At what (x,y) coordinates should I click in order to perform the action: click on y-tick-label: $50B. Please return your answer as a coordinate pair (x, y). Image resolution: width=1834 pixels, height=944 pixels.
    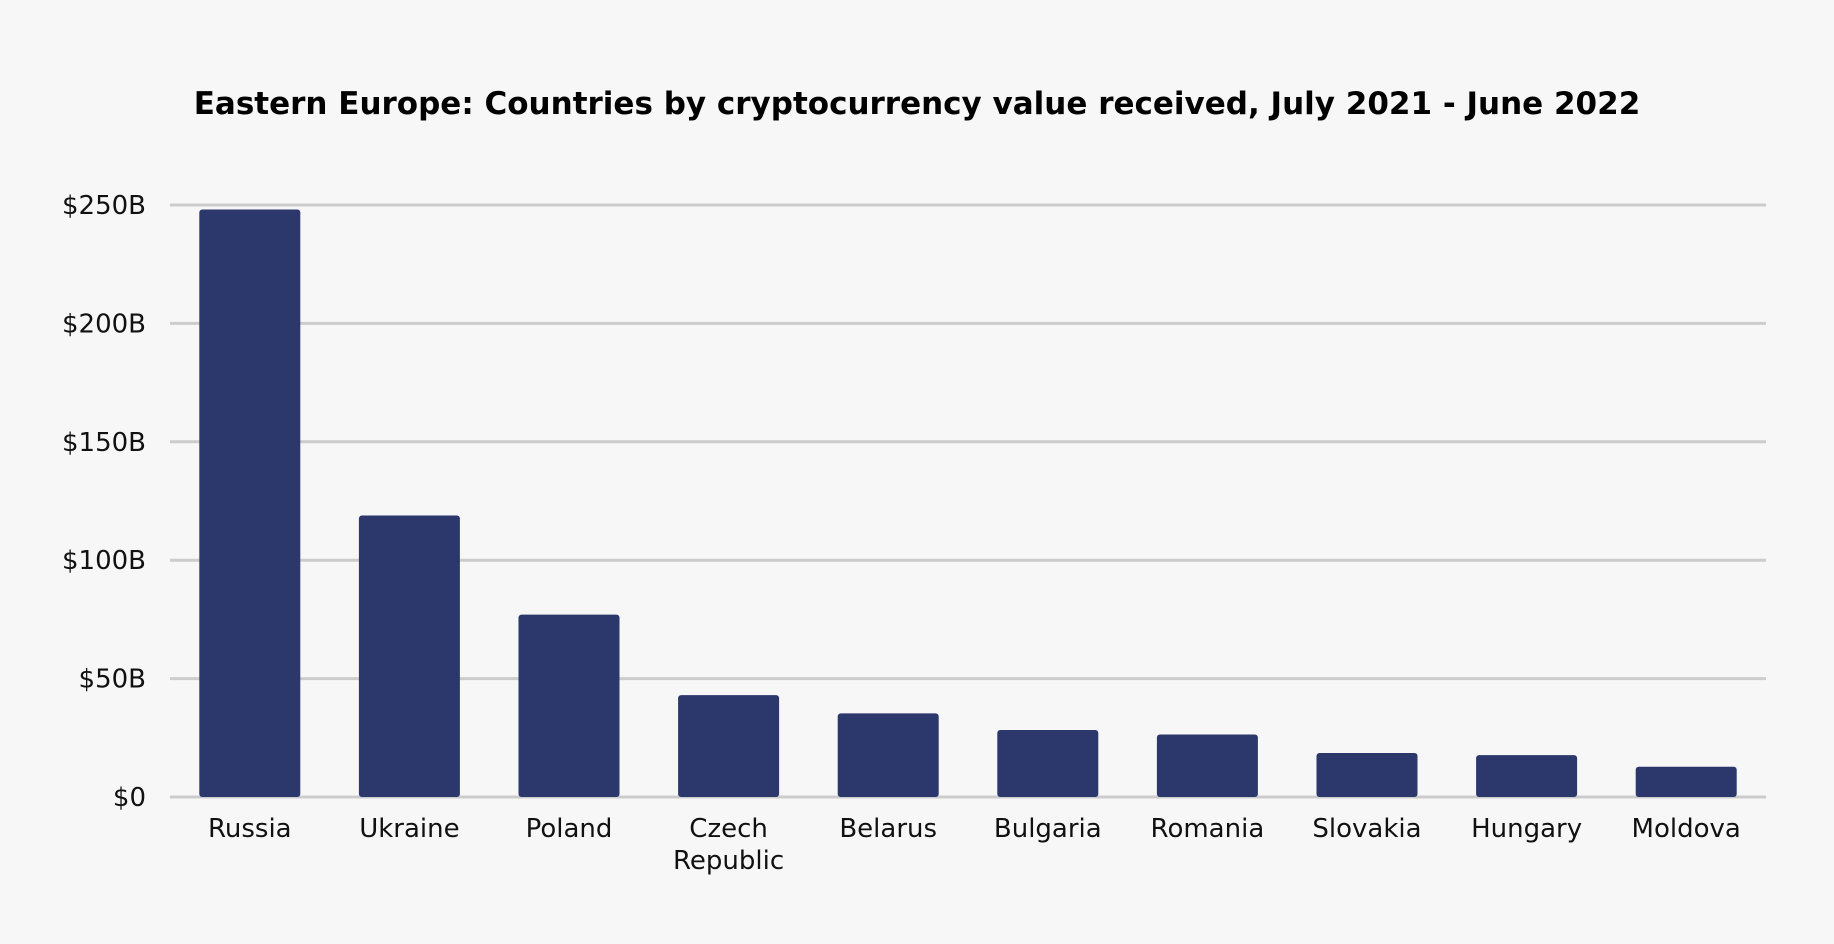
    Looking at the image, I should click on (112, 680).